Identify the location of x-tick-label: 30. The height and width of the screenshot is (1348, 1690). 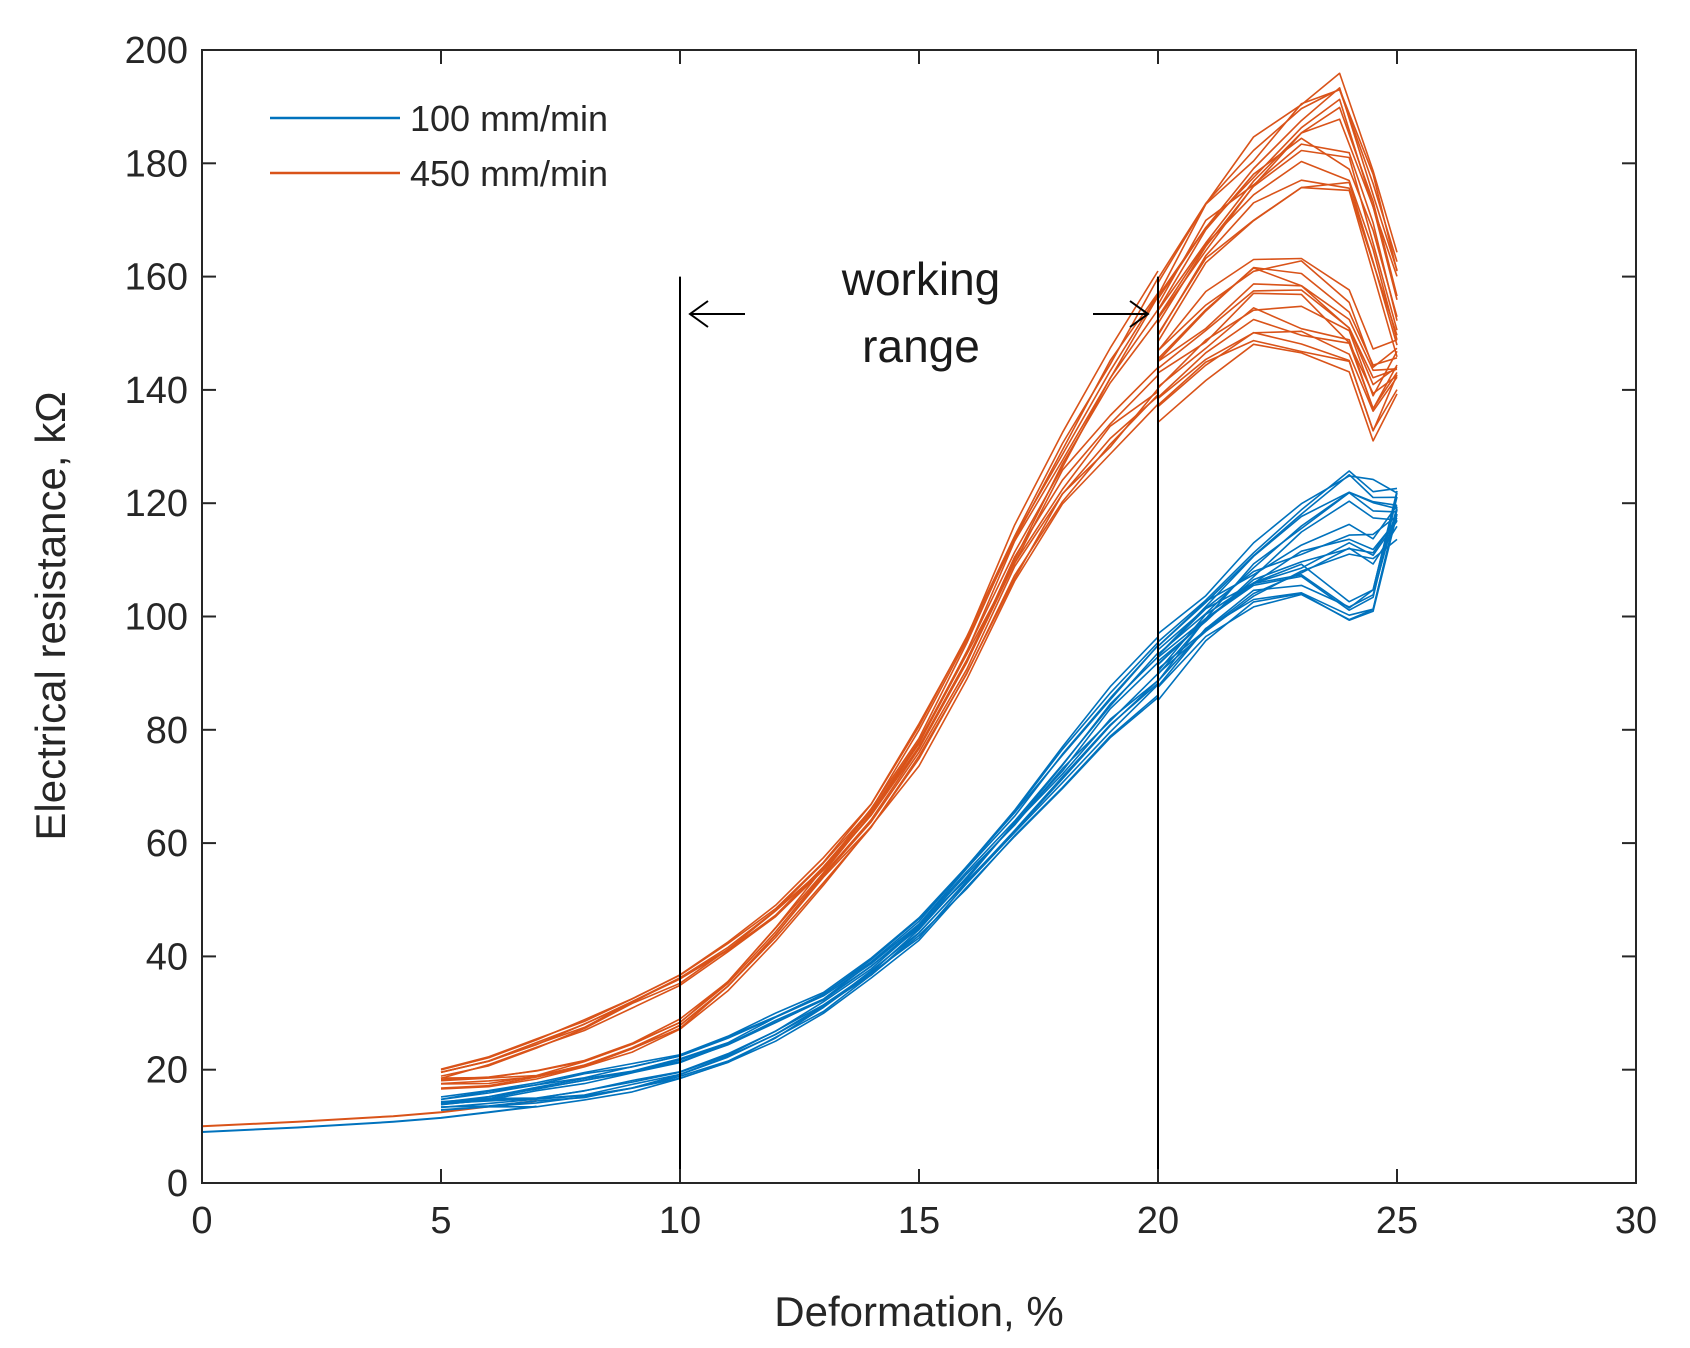
(1636, 1221).